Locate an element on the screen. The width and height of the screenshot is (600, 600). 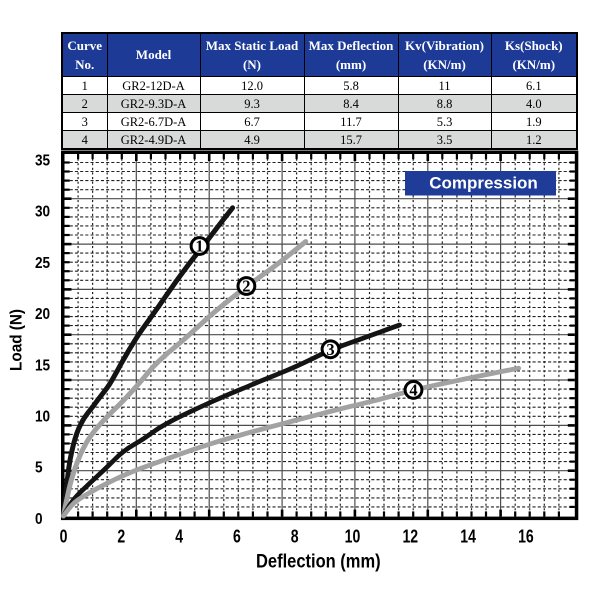
svg-text: 20 is located at coordinates (42, 314).